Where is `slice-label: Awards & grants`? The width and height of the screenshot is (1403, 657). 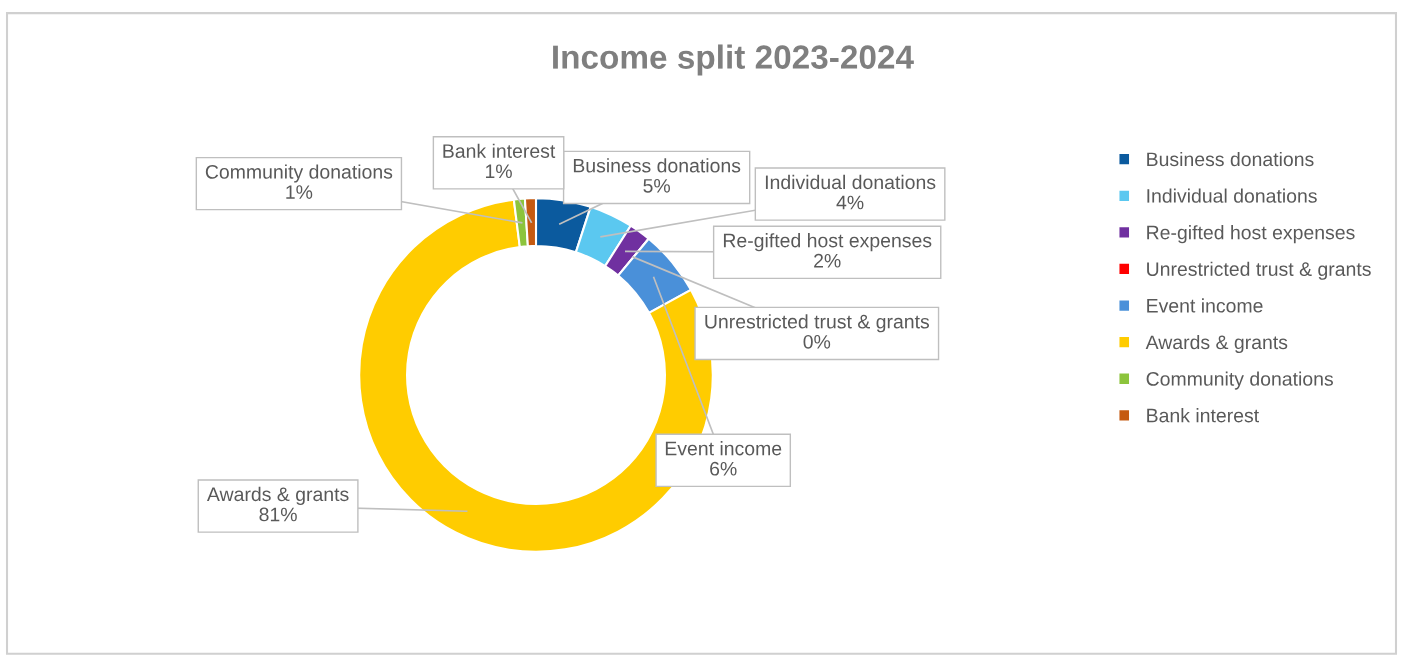
slice-label: Awards & grants is located at coordinates (277, 495).